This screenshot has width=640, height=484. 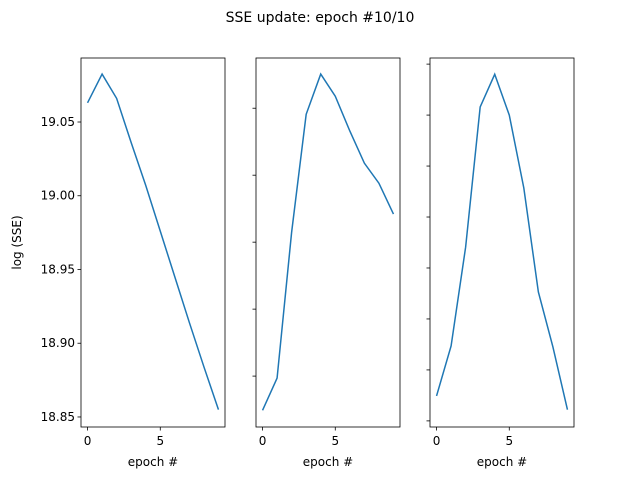 What do you see at coordinates (58, 343) in the screenshot?
I see `y-tick-label: 18.90` at bounding box center [58, 343].